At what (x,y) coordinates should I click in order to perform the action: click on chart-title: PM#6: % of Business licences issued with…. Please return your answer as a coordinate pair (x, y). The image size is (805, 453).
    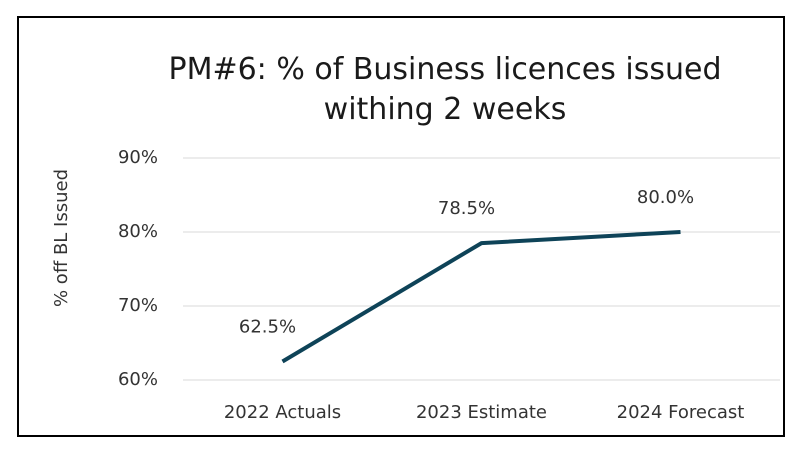
    Looking at the image, I should click on (445, 89).